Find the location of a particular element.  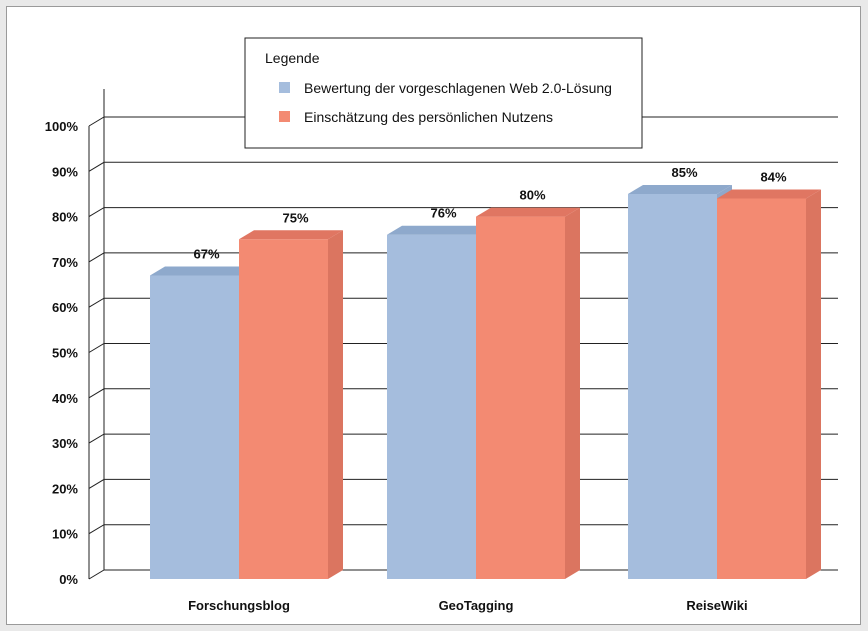

data-label: 76% is located at coordinates (443, 213).